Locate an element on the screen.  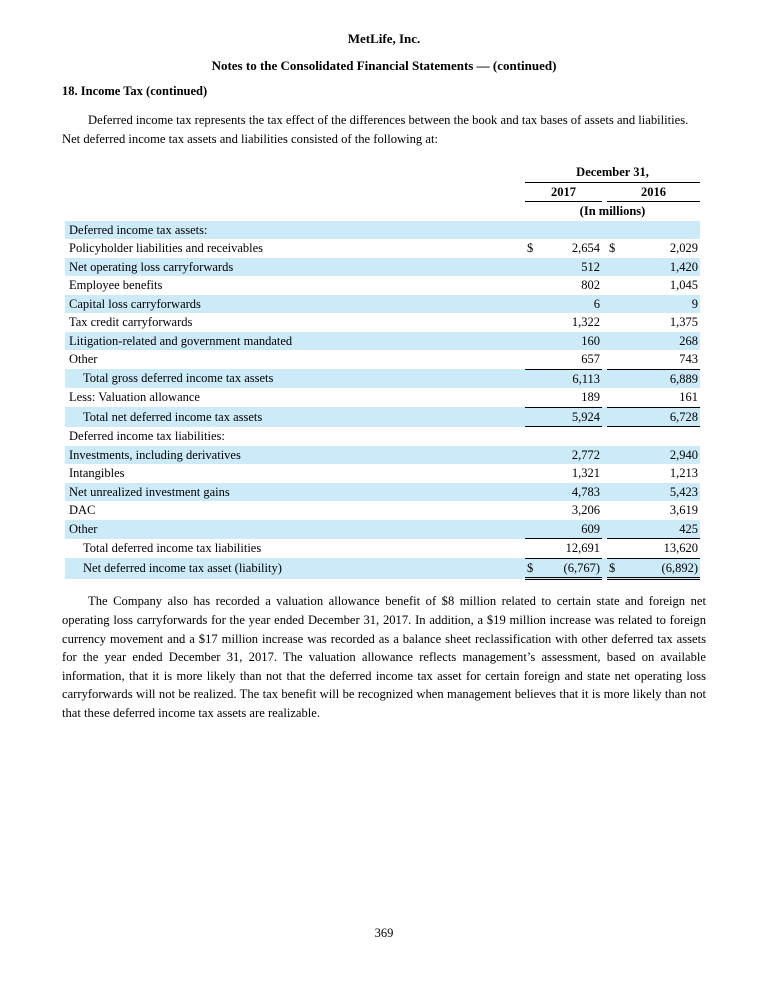
header-spacer is located at coordinates (295, 172).